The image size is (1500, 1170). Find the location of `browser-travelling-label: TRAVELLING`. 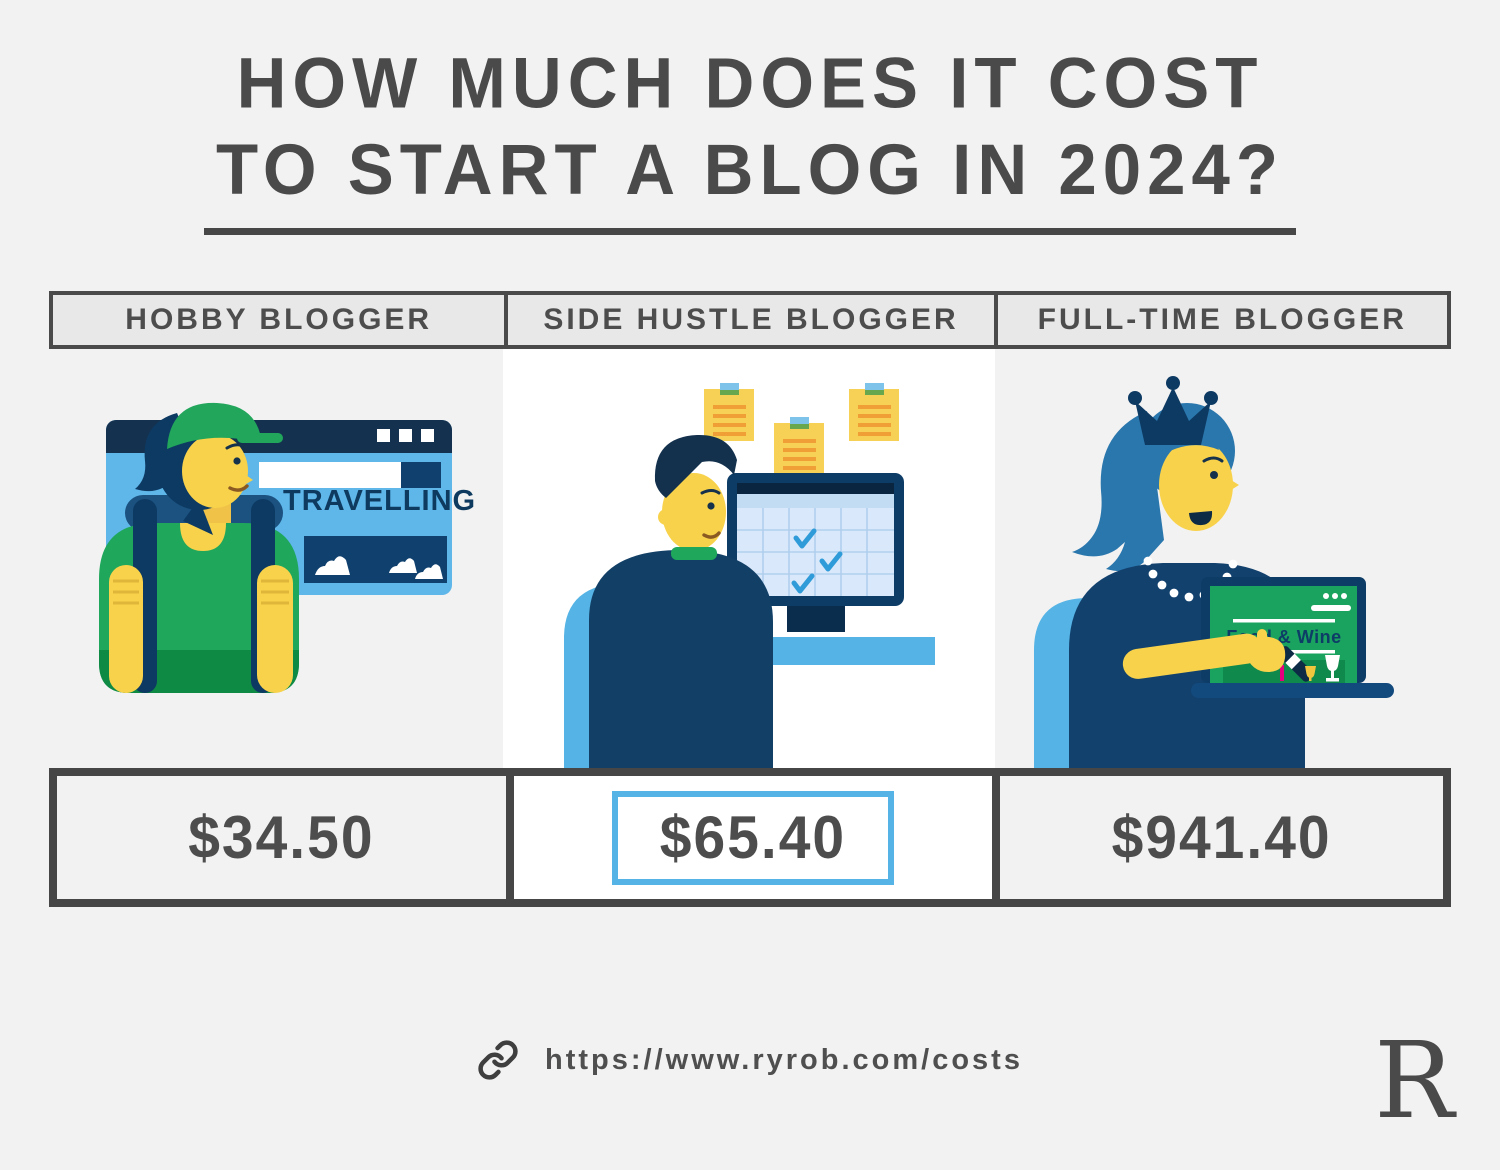

browser-travelling-label: TRAVELLING is located at coordinates (379, 501).